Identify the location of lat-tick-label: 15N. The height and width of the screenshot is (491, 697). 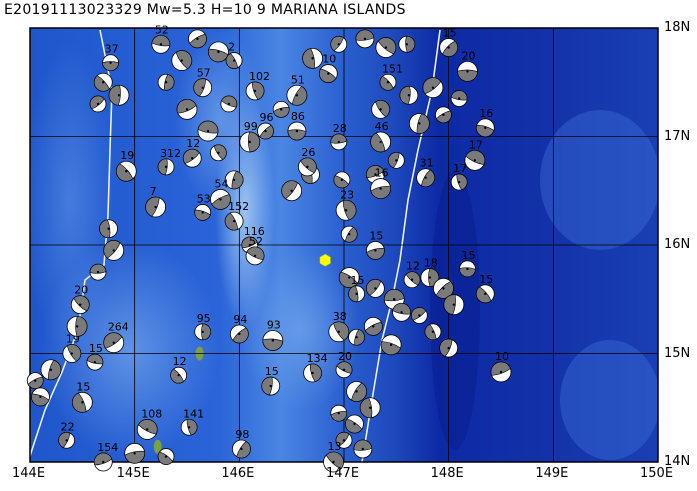
(677, 353).